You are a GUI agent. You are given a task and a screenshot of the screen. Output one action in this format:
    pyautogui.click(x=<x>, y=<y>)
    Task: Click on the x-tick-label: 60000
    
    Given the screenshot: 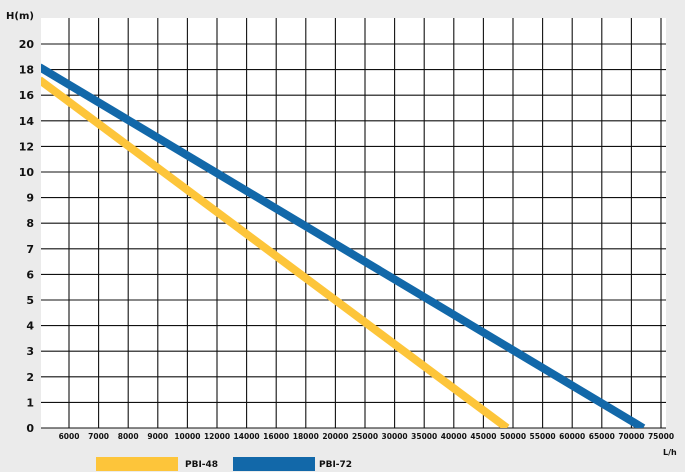 What is the action you would take?
    pyautogui.click(x=572, y=436)
    